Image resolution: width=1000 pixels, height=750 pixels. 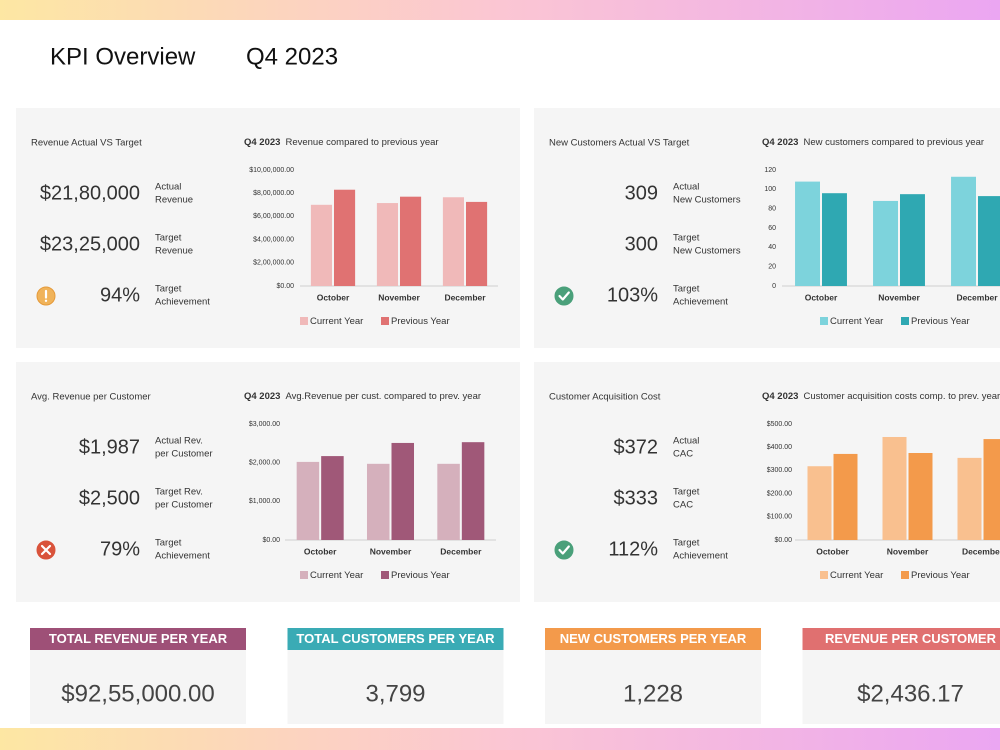 I want to click on card-title: REVENUE PER CUSTOMER, so click(x=911, y=638).